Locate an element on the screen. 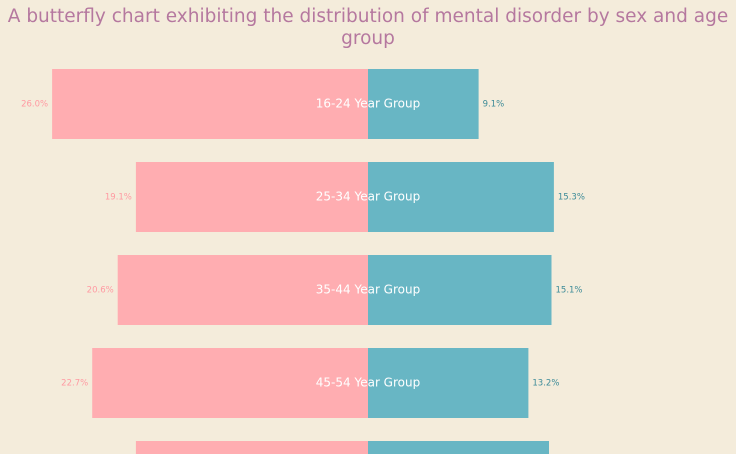 This screenshot has width=736, height=454. right-bar-55-64-year-group is located at coordinates (458, 447).